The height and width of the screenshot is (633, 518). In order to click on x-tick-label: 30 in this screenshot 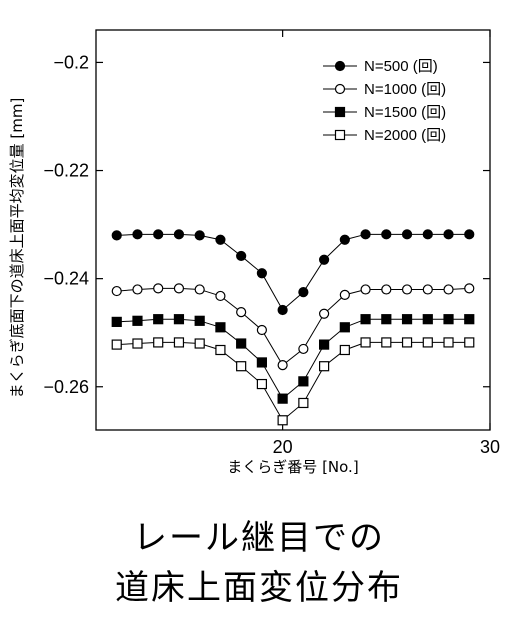, I will do `click(490, 447)`.